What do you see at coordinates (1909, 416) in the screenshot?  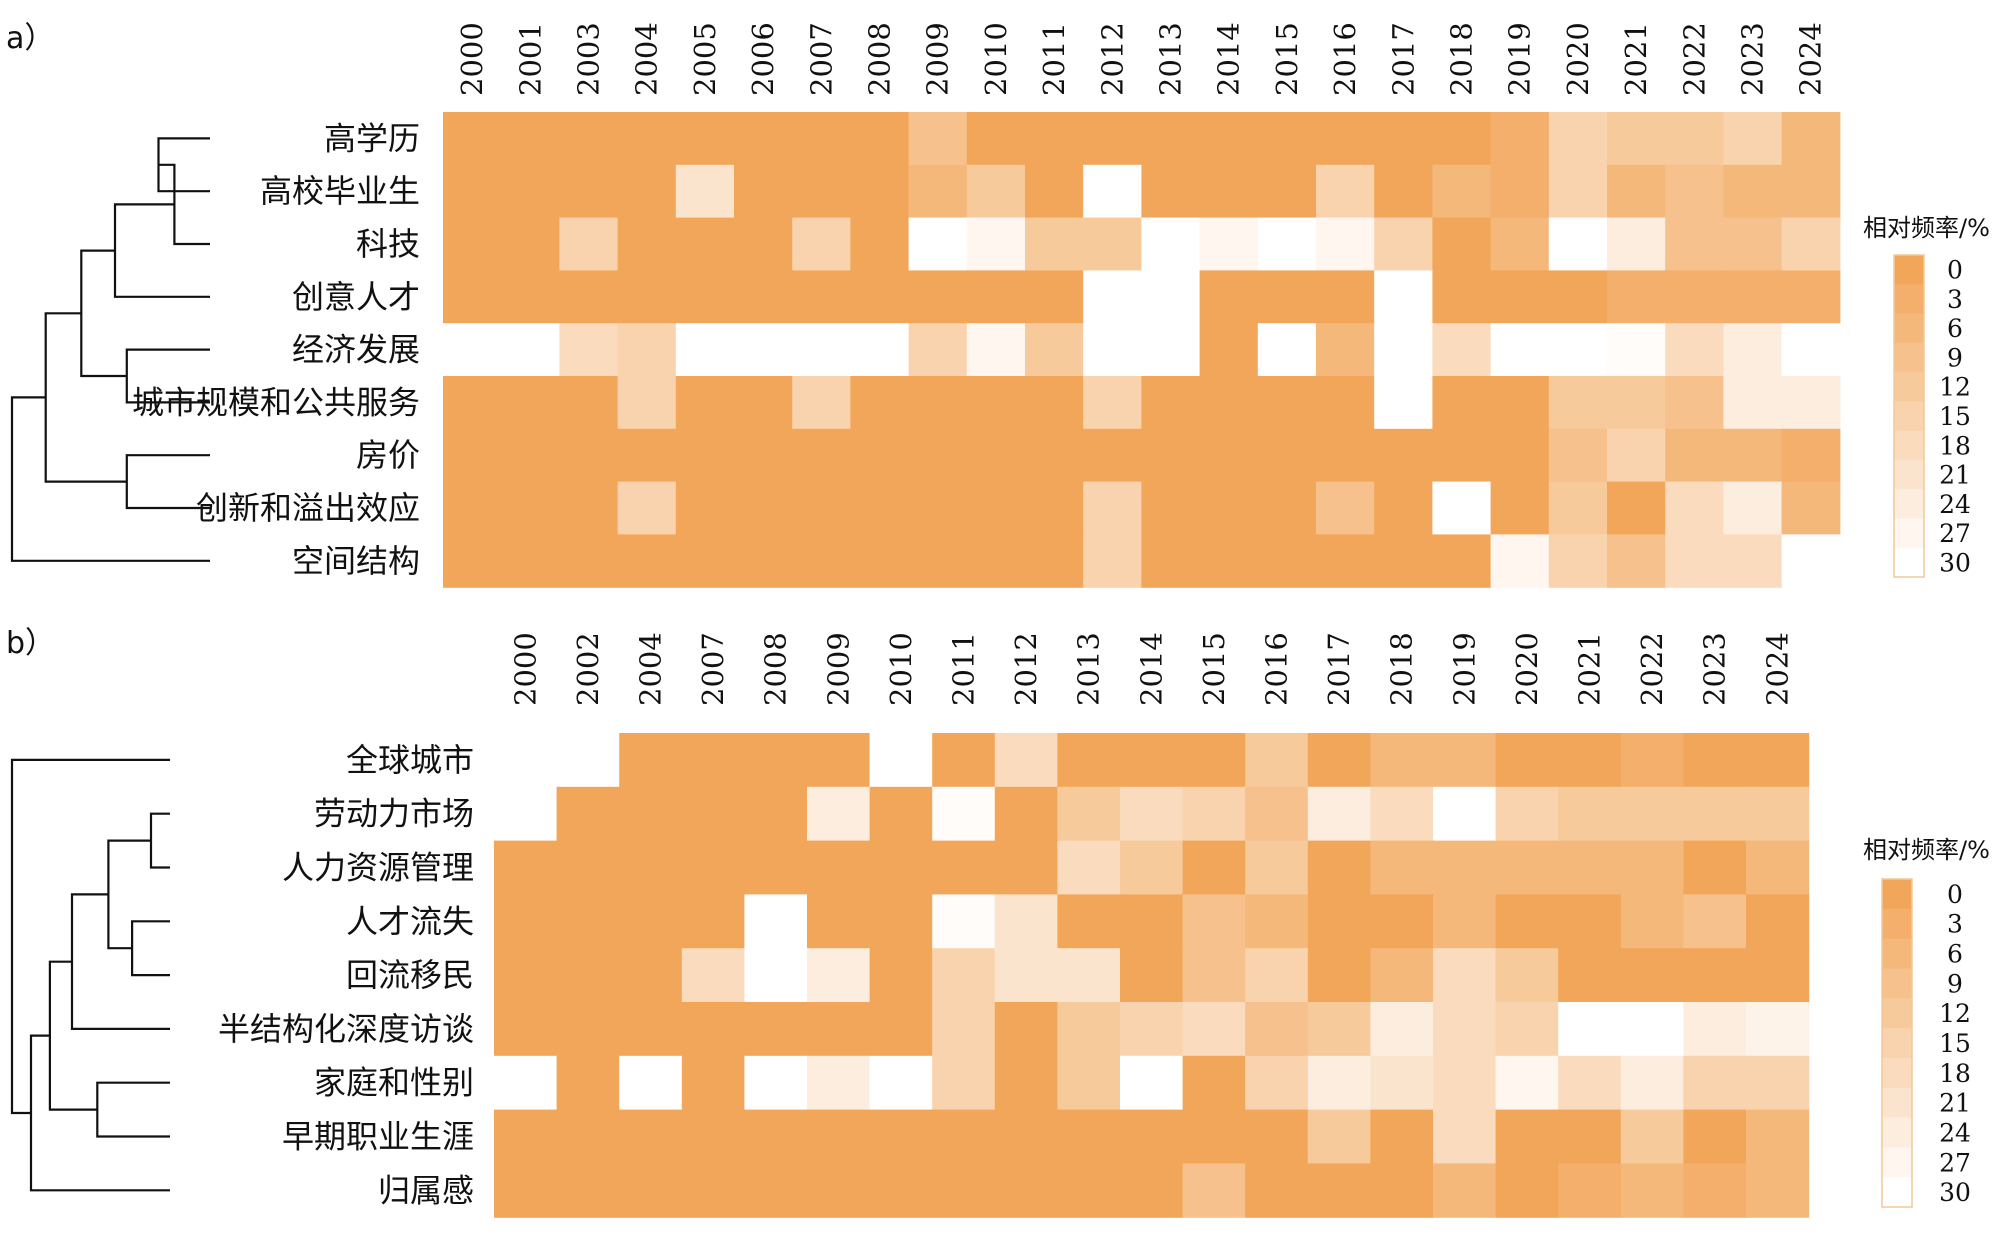 I see `legend-border` at bounding box center [1909, 416].